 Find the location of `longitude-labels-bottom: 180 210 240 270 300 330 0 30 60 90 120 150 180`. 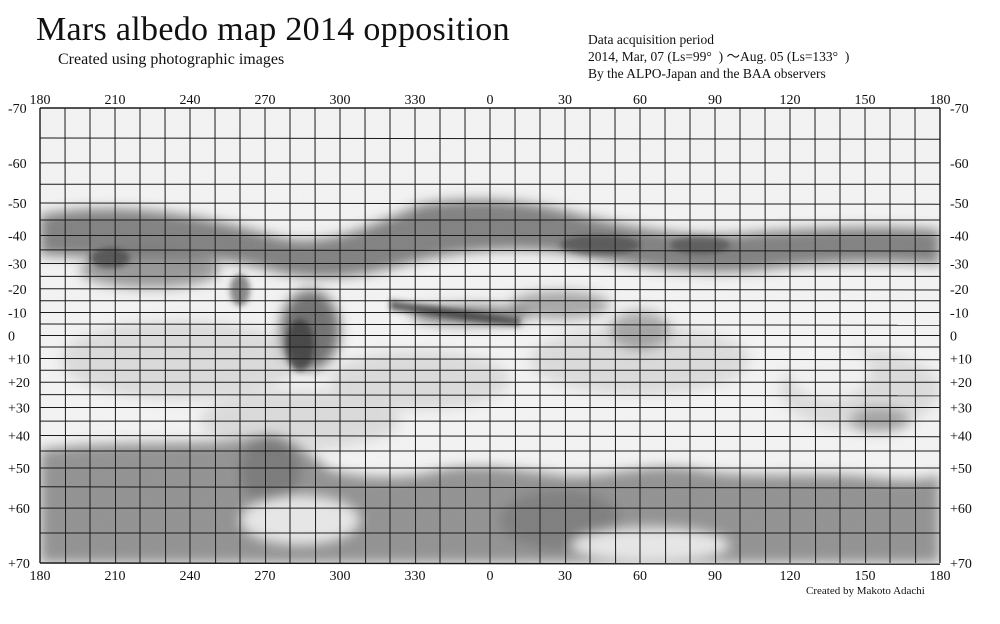

longitude-labels-bottom: 180 210 240 270 300 330 0 30 60 90 120 150 180 is located at coordinates (490, 576).